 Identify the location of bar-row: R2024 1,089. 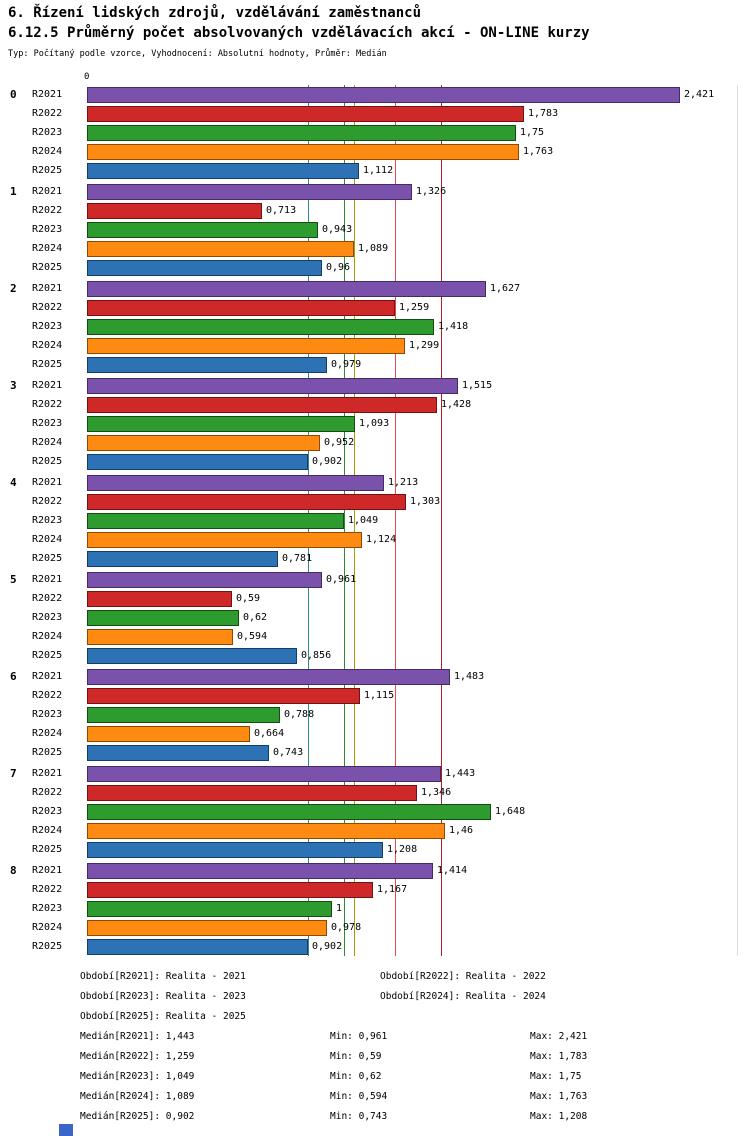
(375, 248).